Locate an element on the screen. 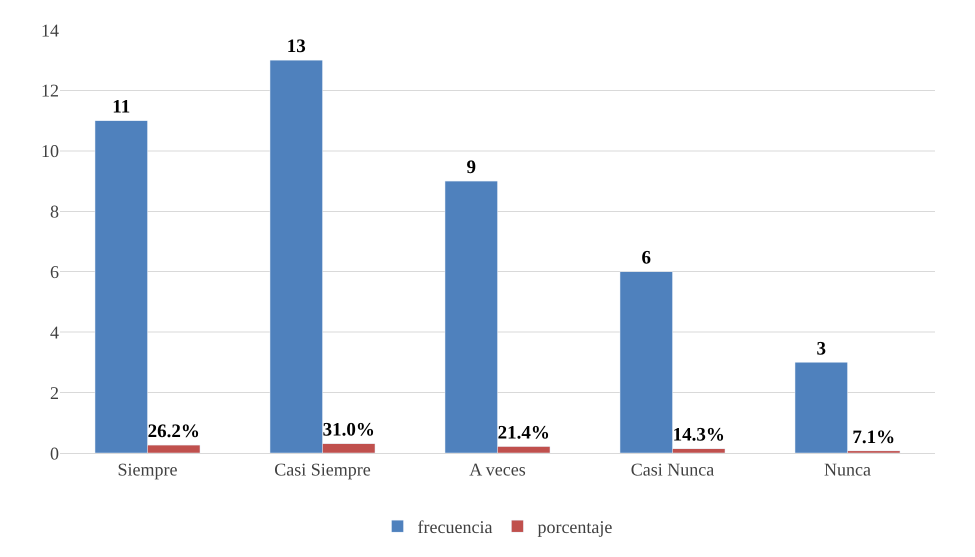  y-tick-label: 2 is located at coordinates (54, 392).